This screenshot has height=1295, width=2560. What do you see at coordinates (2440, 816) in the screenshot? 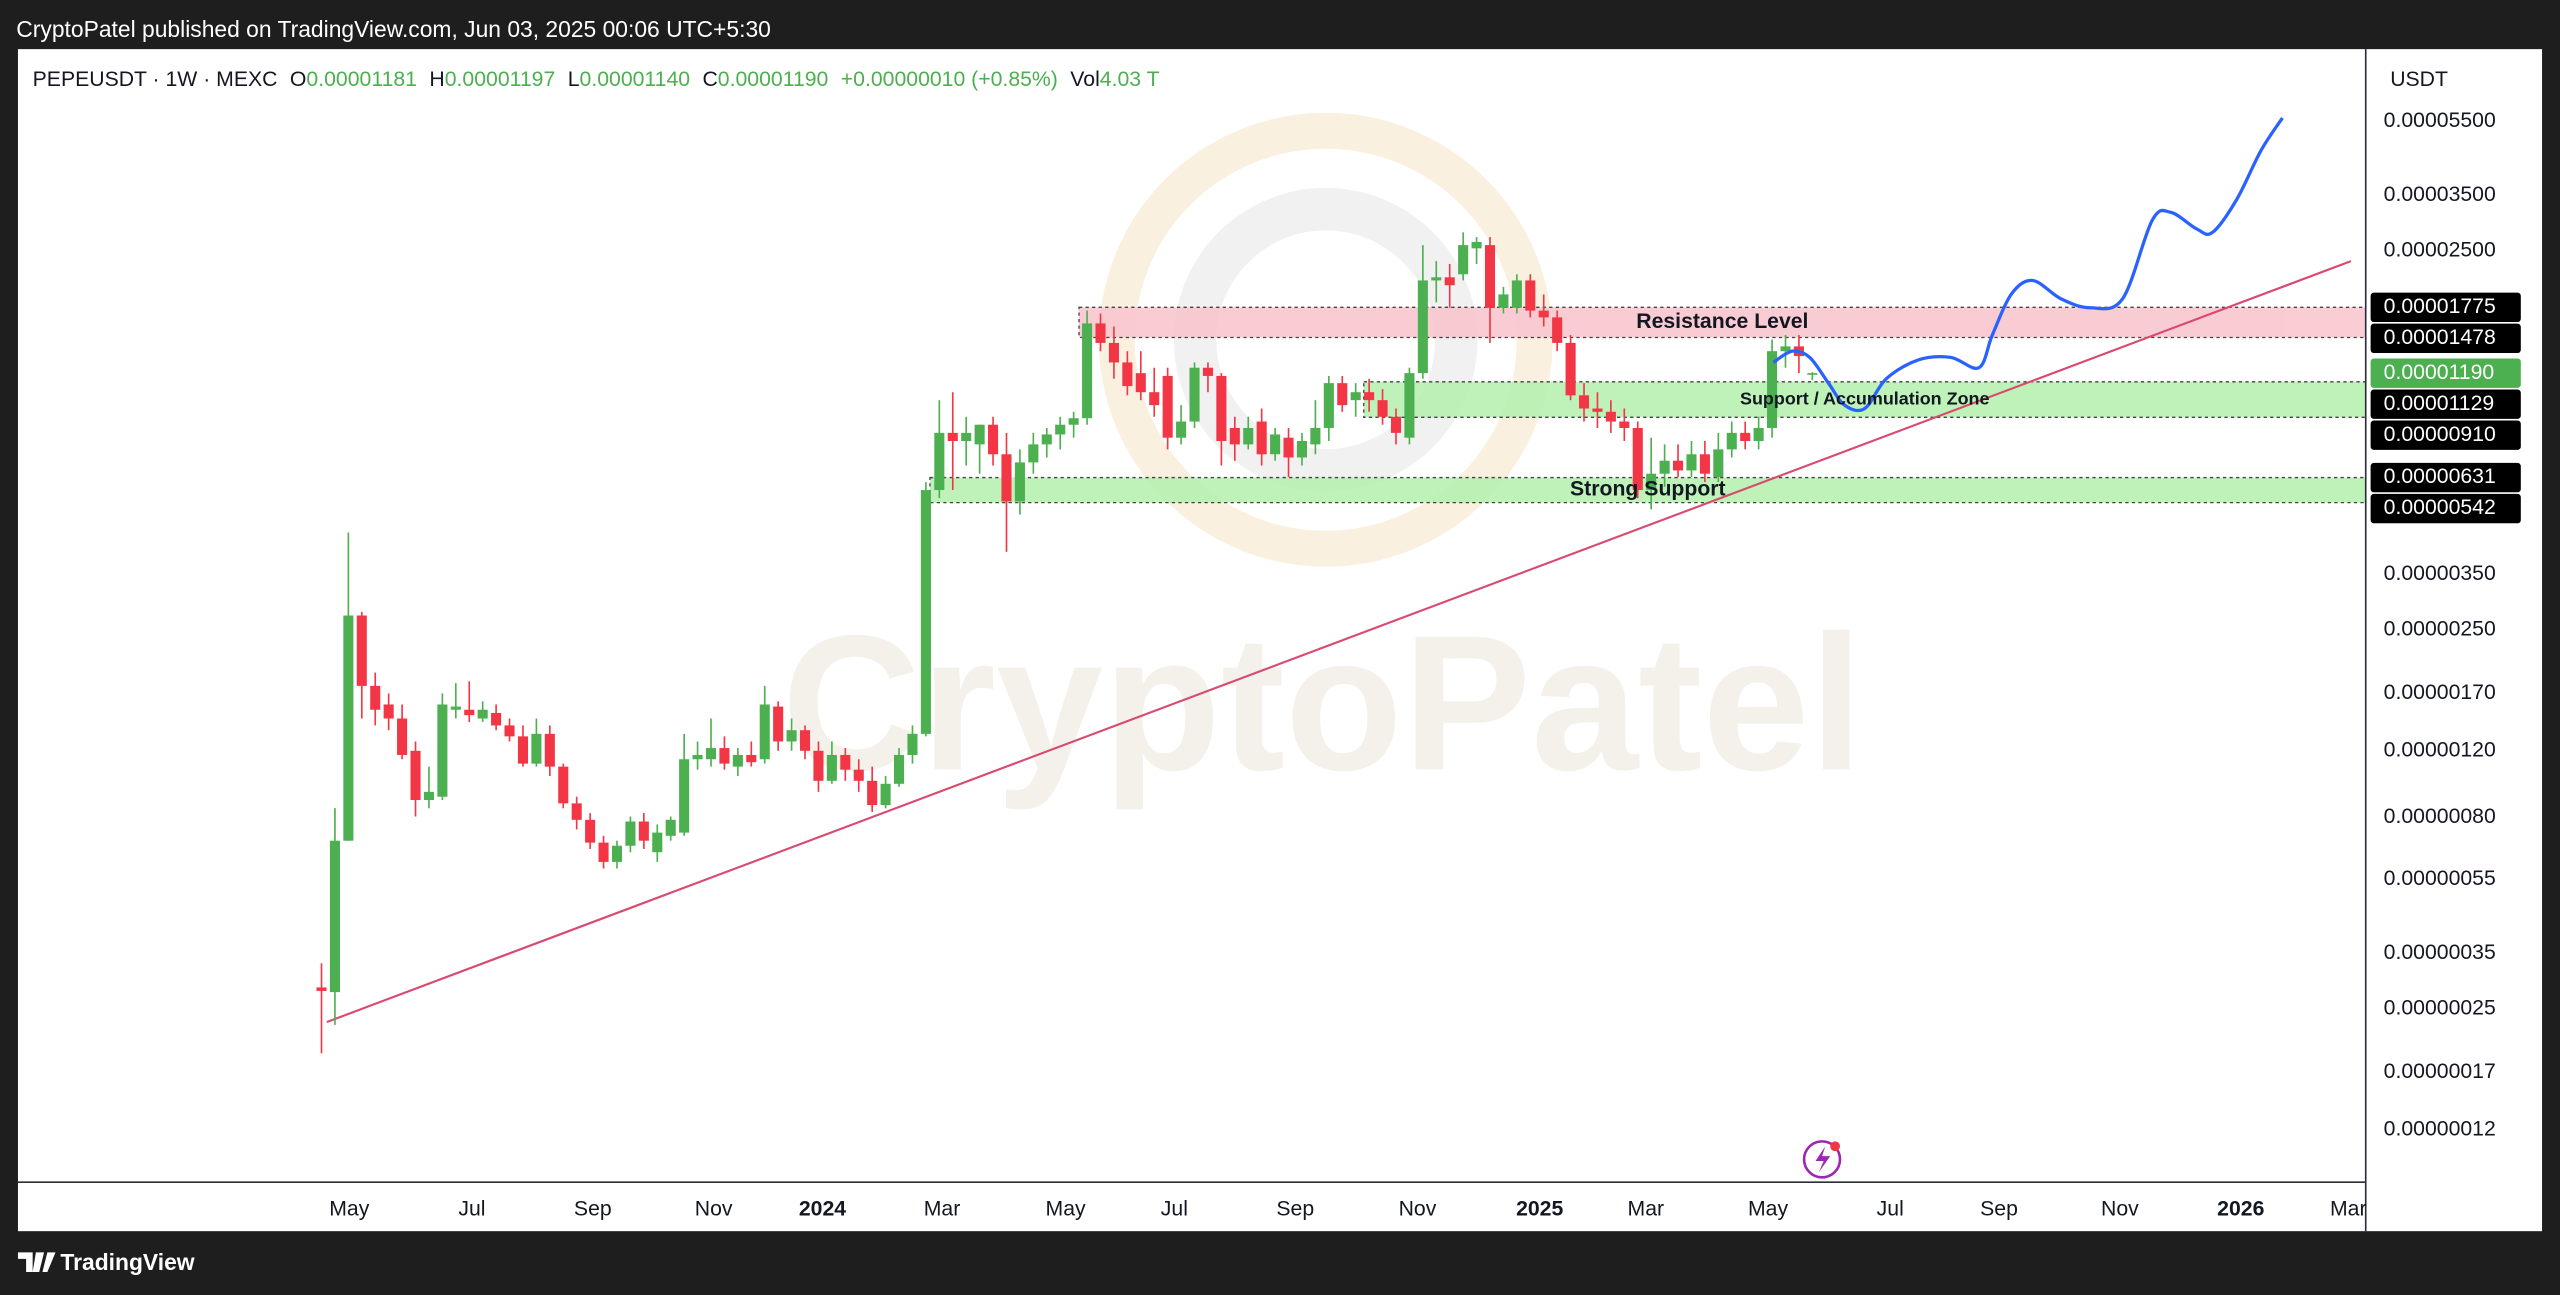
I see `y-tick-label: 0.00000080` at bounding box center [2440, 816].